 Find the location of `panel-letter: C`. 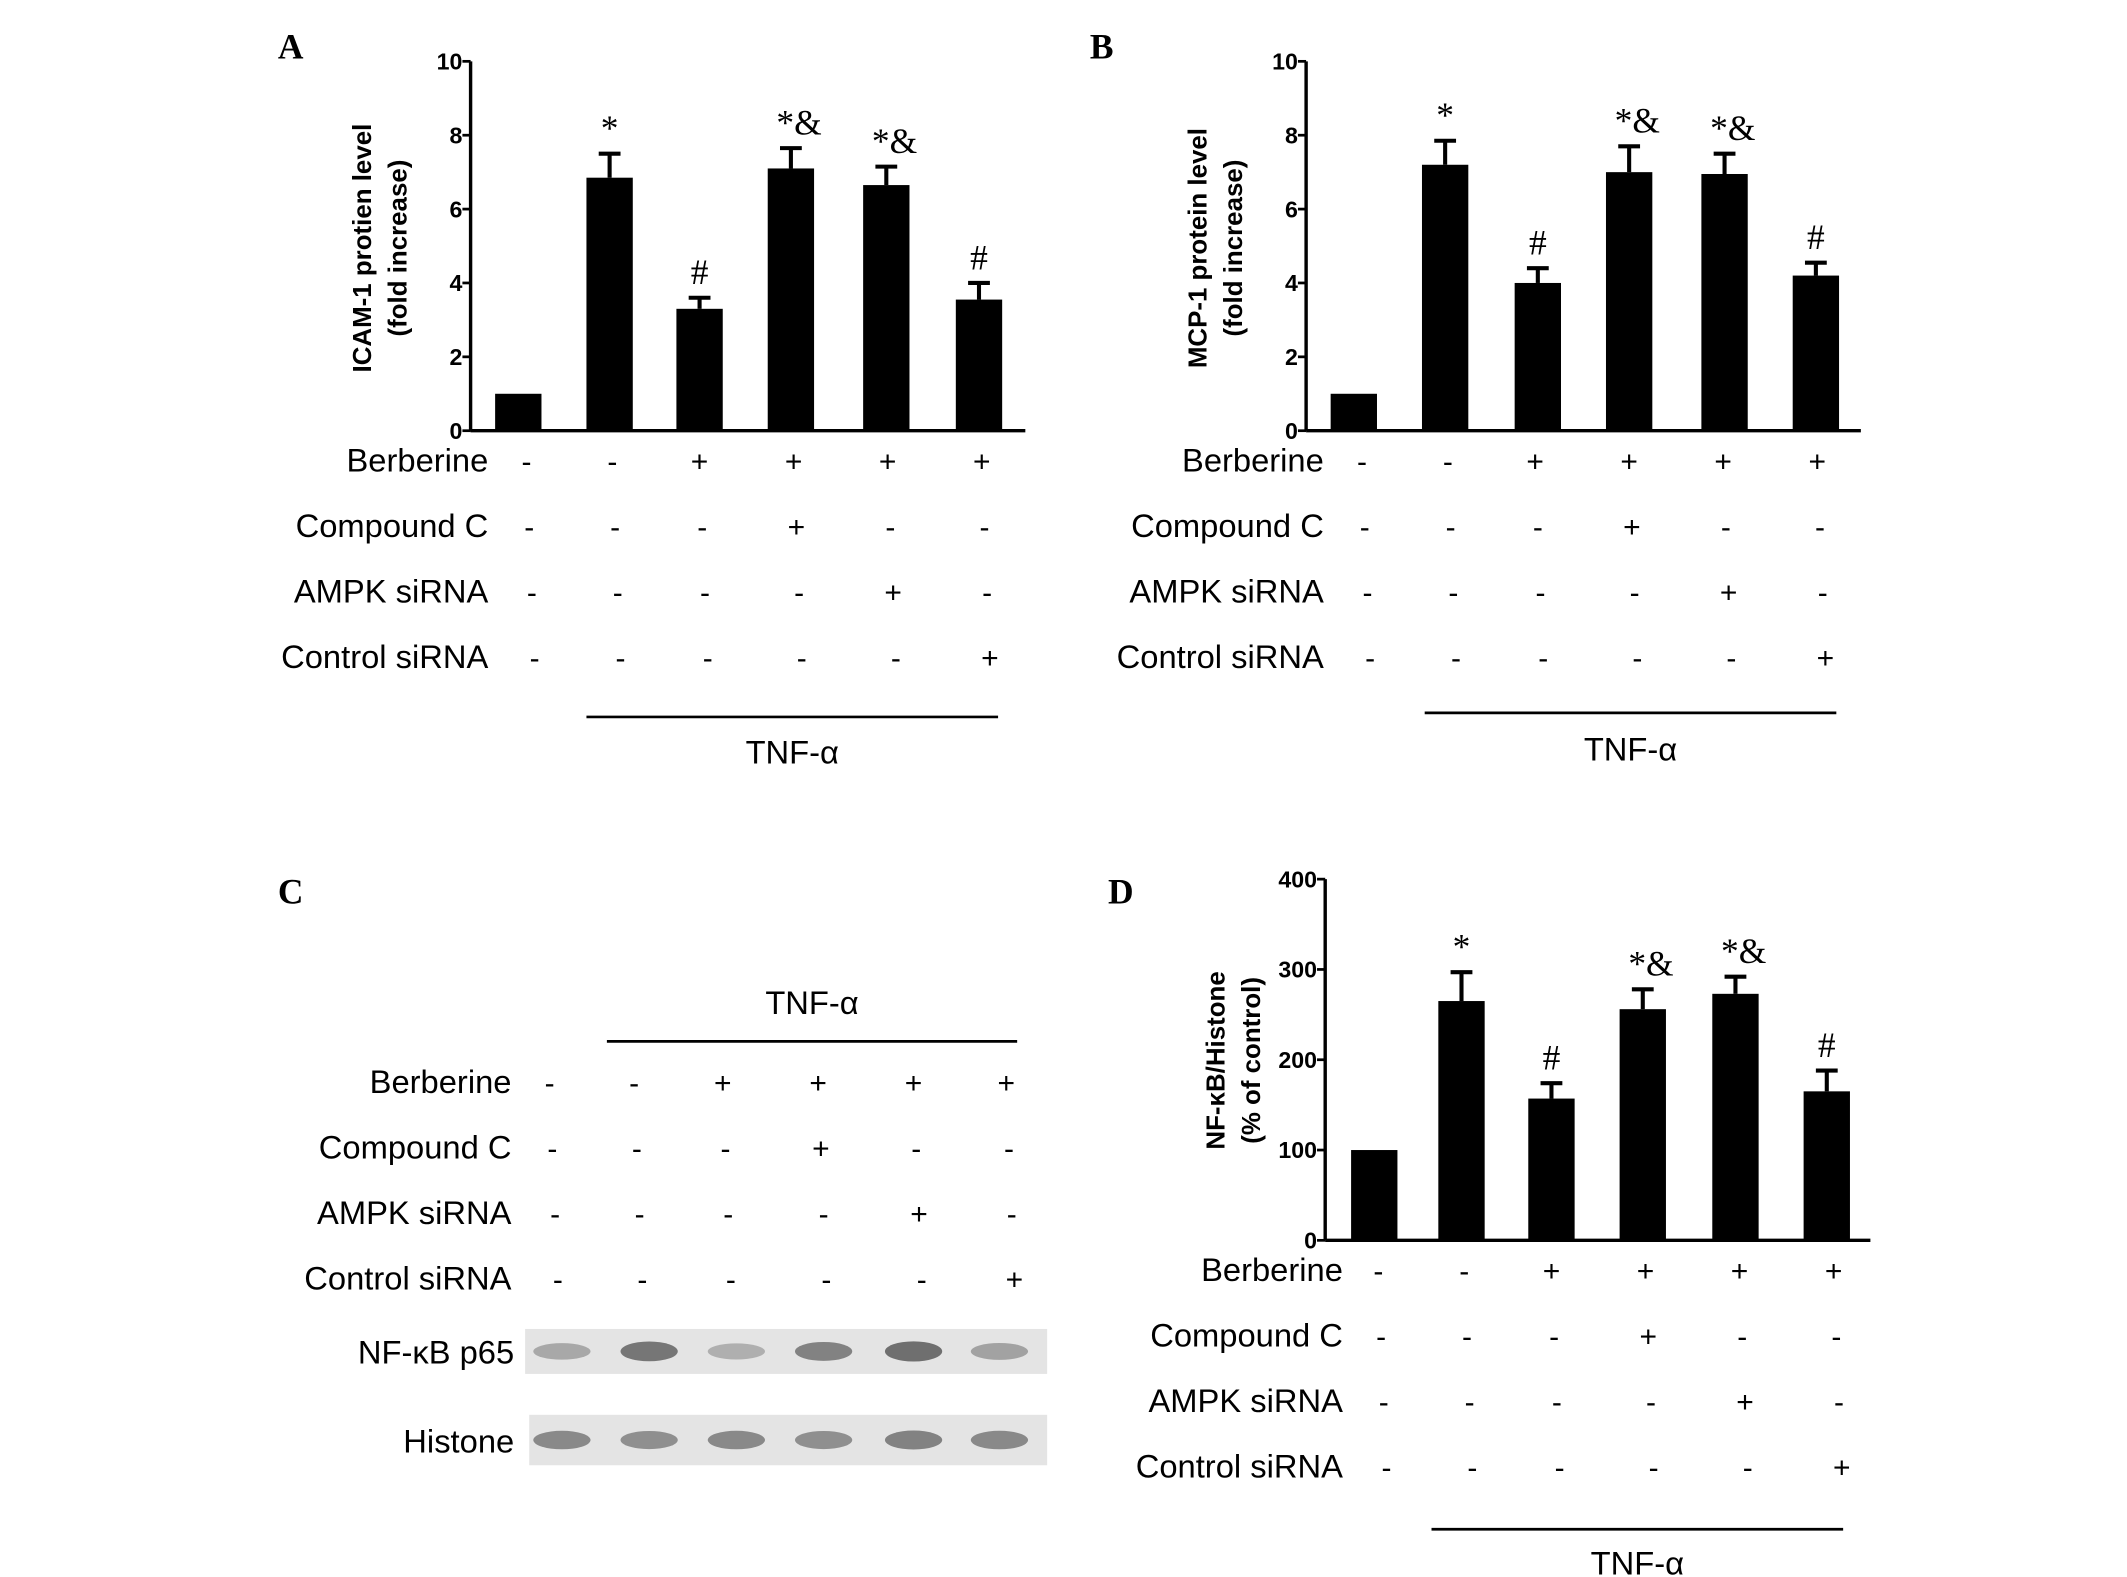

panel-letter: C is located at coordinates (291, 892).